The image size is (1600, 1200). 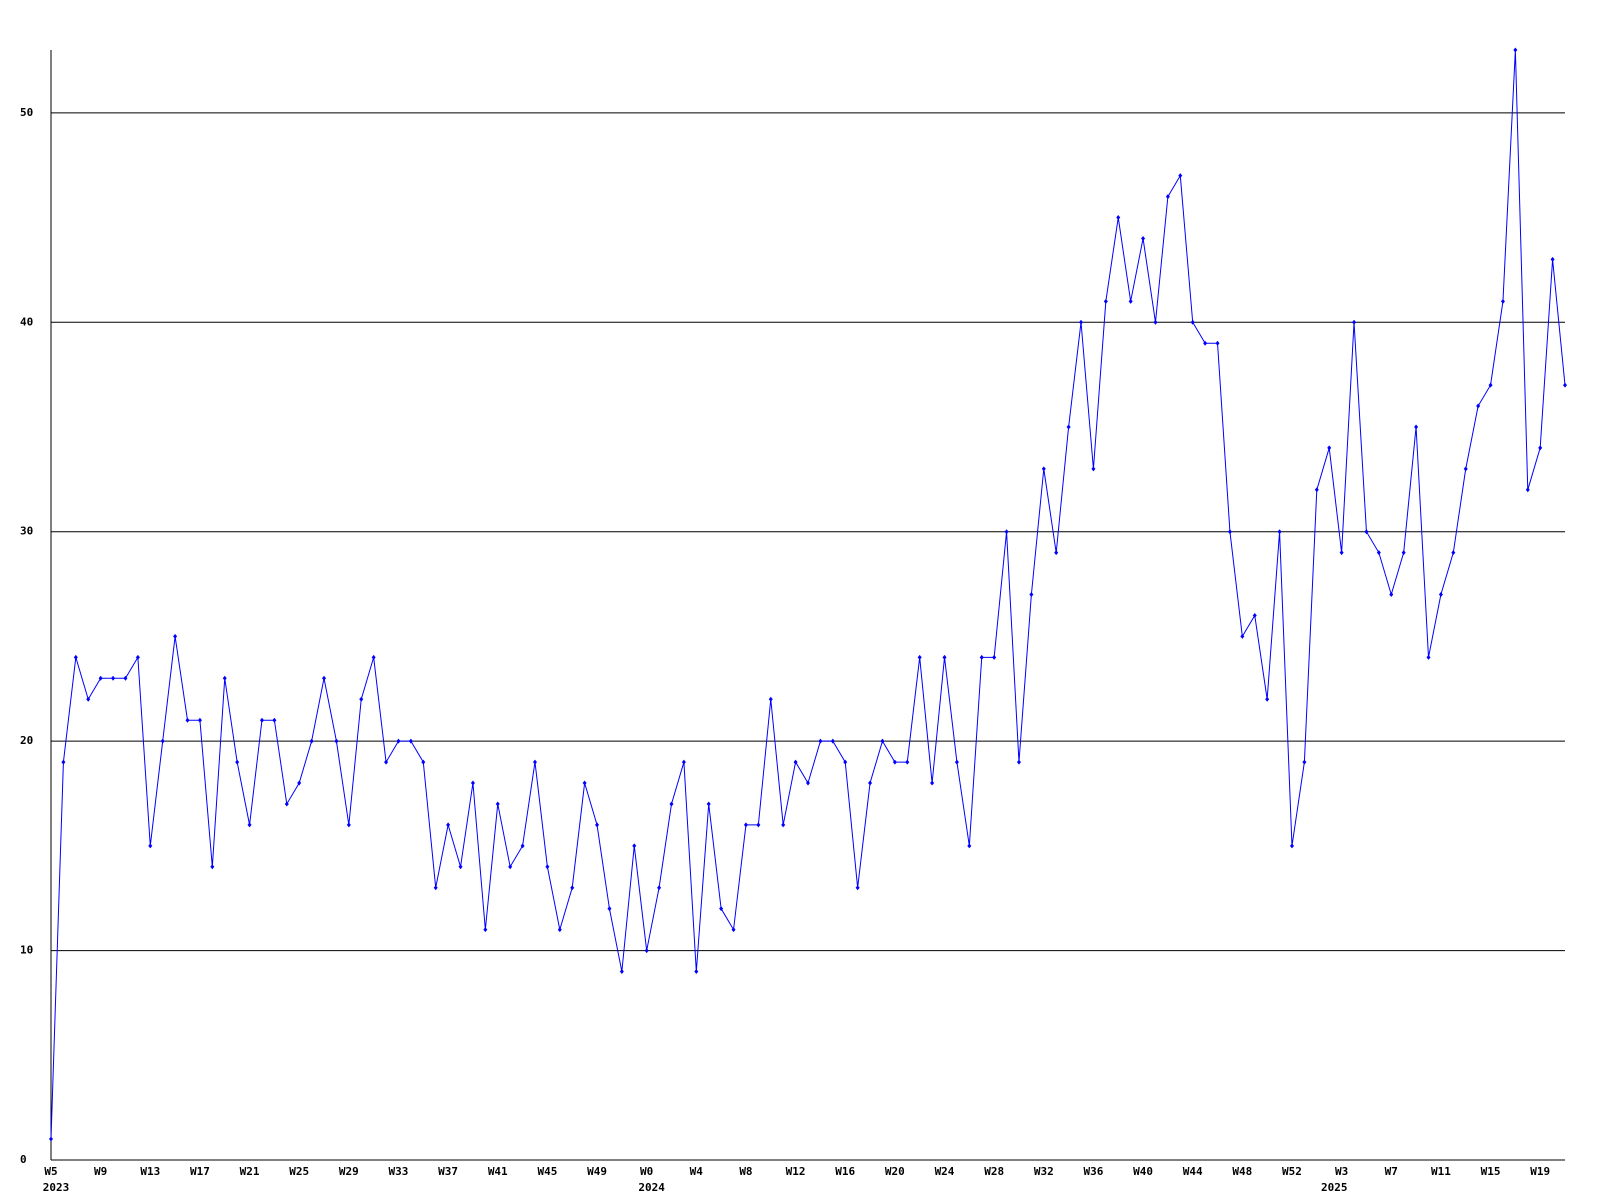 What do you see at coordinates (547, 1171) in the screenshot?
I see `x-tick-label: W45` at bounding box center [547, 1171].